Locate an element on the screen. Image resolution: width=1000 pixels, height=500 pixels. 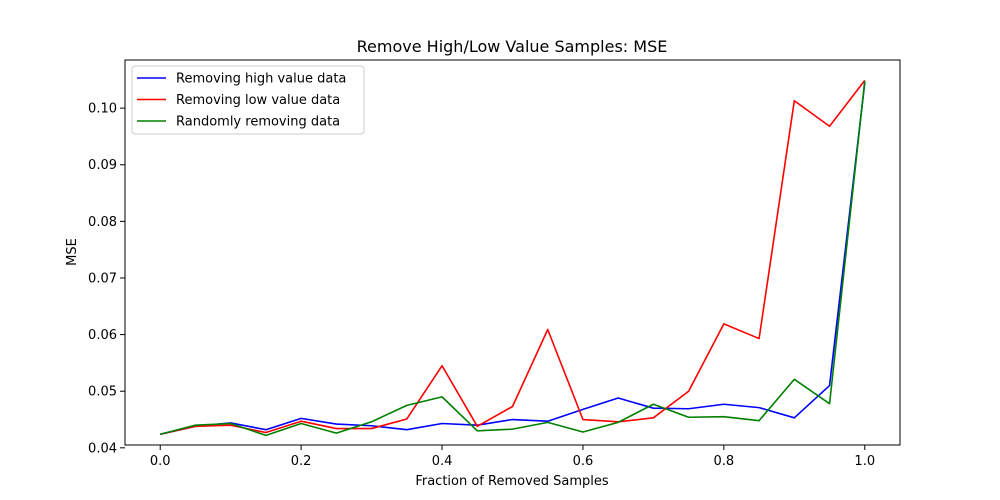
x-tick-label: 0.4 is located at coordinates (442, 461).